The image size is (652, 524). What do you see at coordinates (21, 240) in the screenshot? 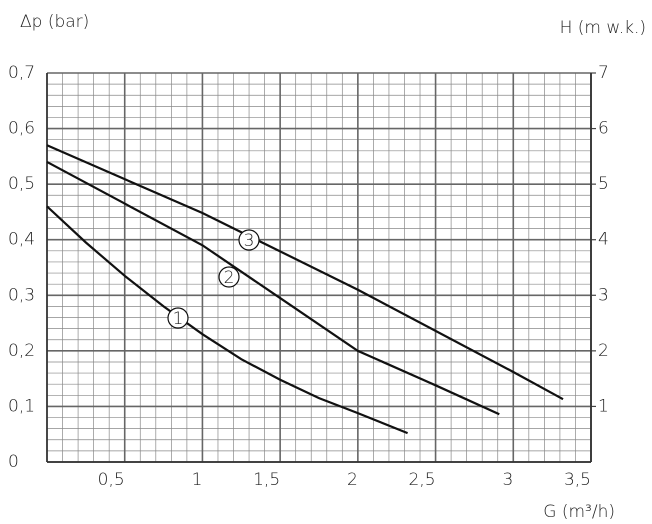
I see `y-tick-label: 0,4` at bounding box center [21, 240].